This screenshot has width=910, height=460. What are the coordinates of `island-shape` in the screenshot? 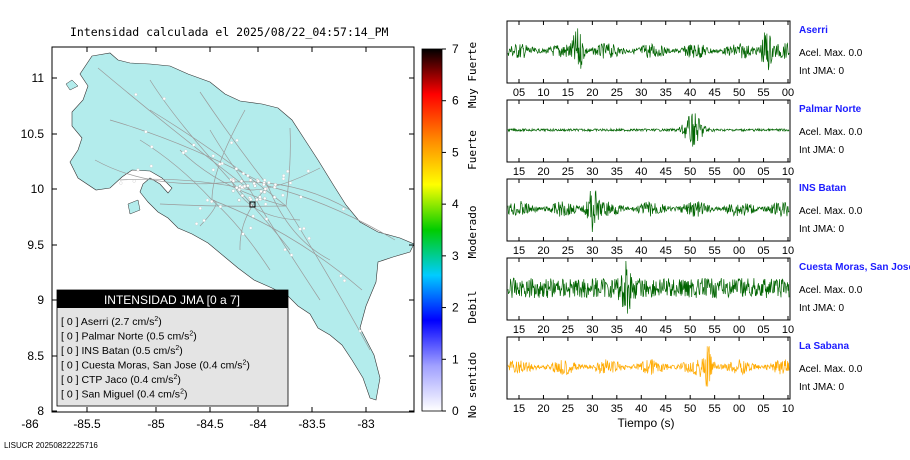 It's located at (72, 85).